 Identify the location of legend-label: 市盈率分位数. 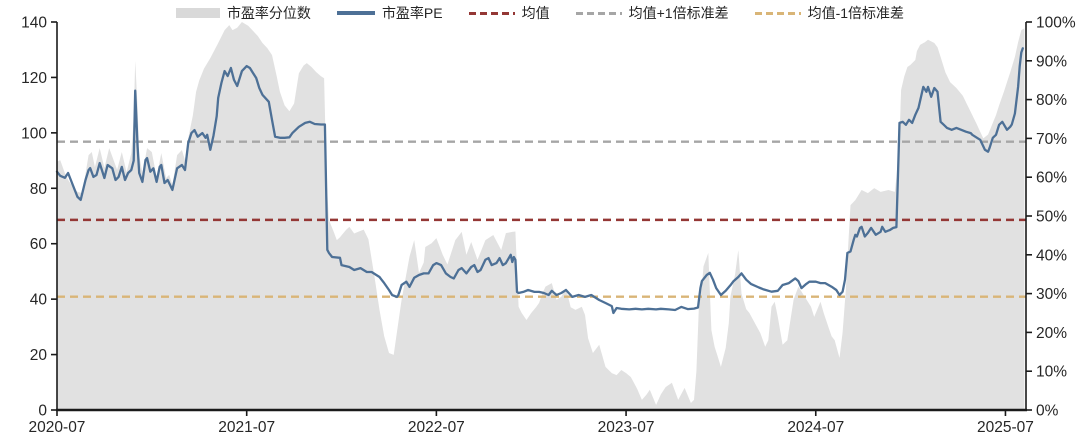
(268, 13).